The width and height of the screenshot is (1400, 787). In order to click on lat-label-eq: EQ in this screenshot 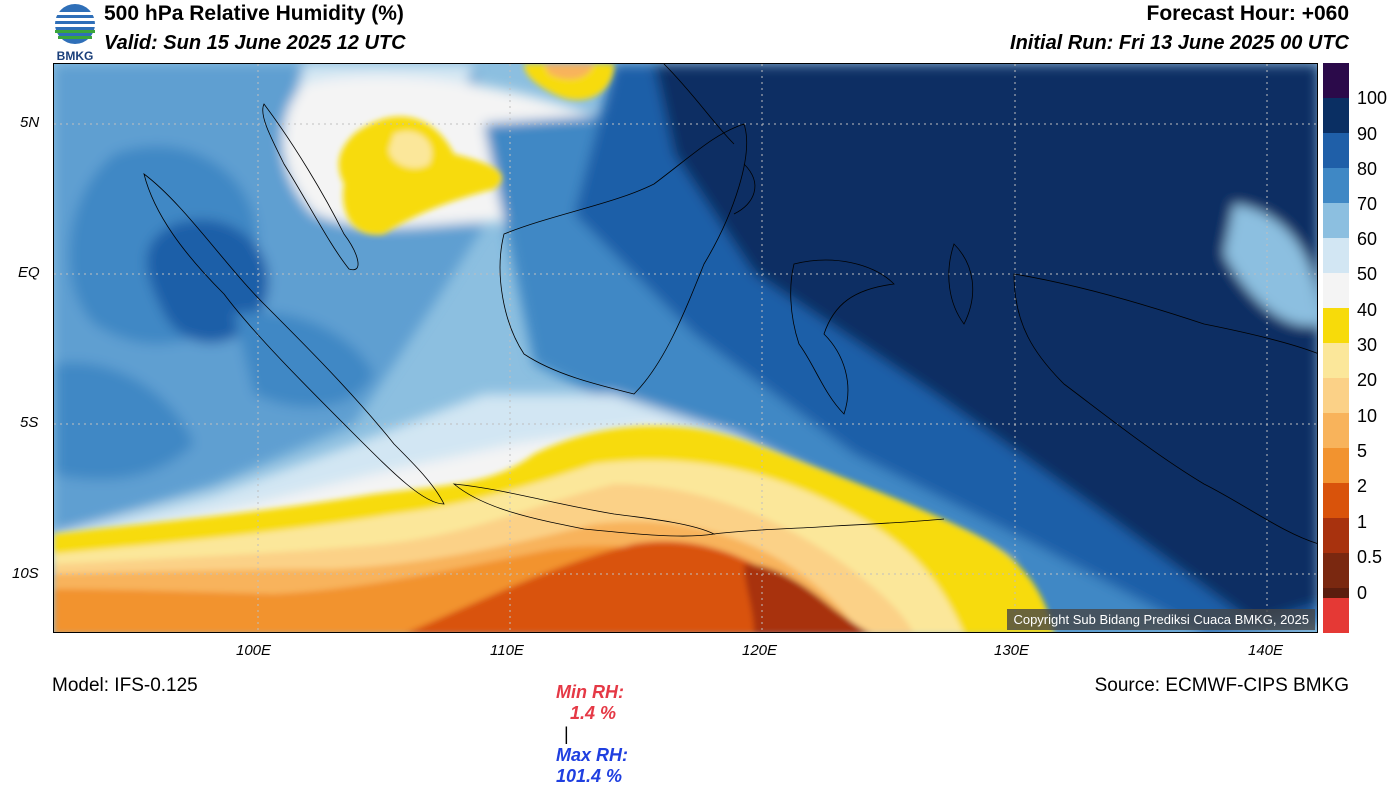, I will do `click(29, 272)`.